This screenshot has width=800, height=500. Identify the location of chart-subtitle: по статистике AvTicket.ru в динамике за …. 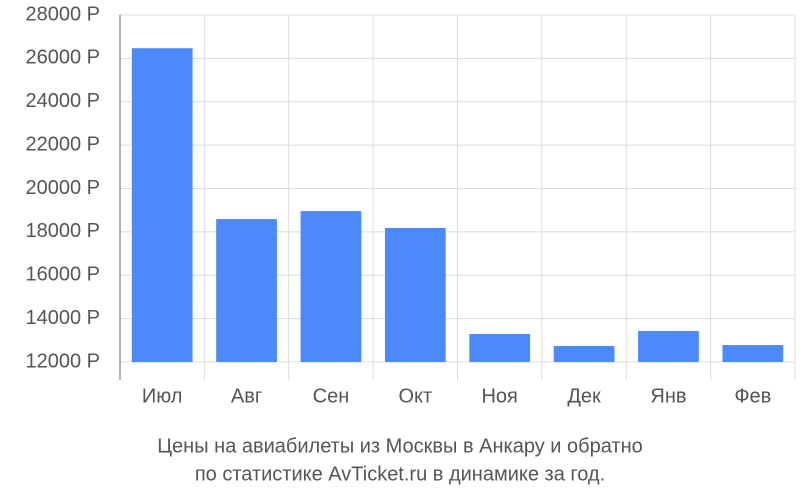
(400, 474).